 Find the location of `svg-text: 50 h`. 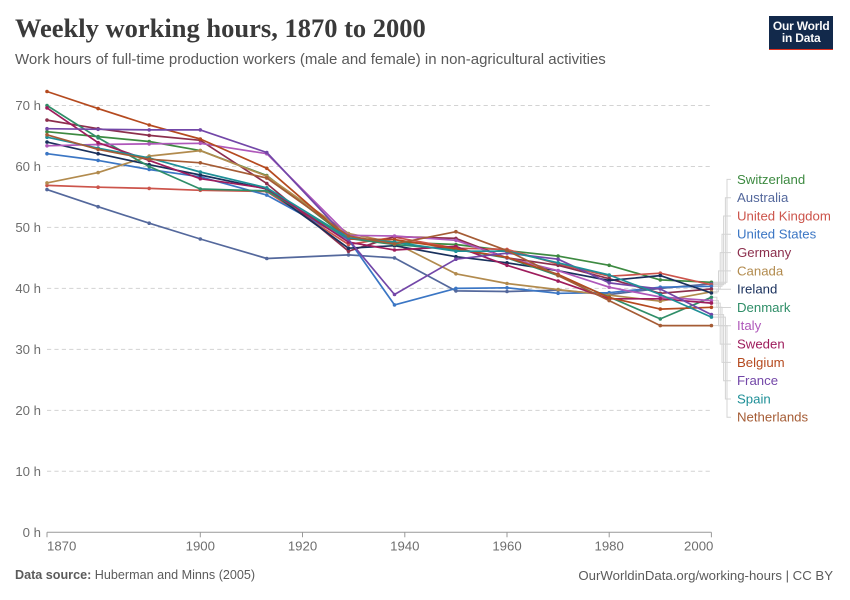

svg-text: 50 h is located at coordinates (28, 227).